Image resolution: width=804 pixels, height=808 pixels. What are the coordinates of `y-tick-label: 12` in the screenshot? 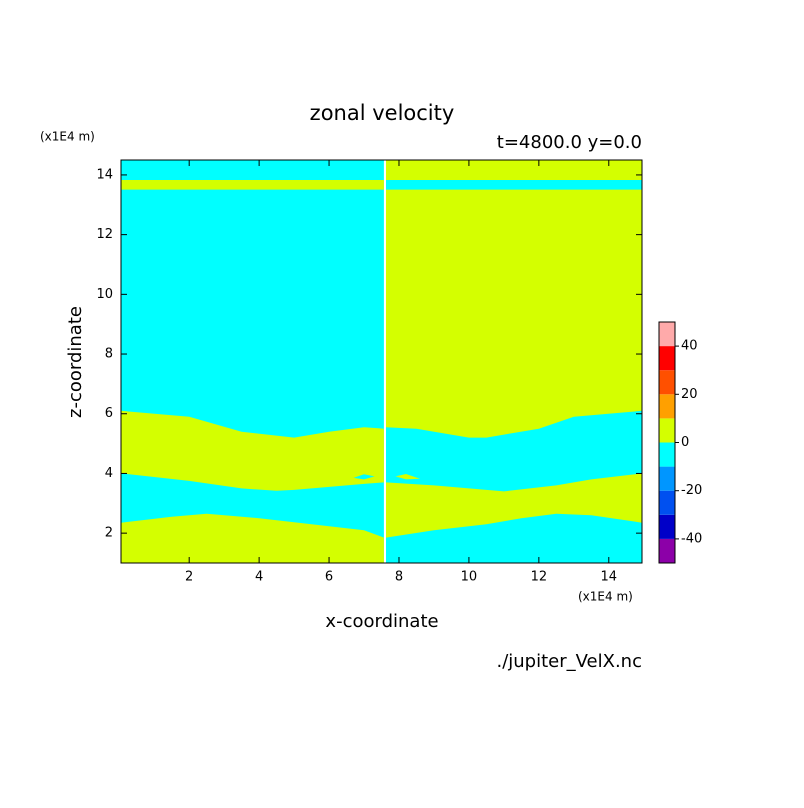 It's located at (104, 234).